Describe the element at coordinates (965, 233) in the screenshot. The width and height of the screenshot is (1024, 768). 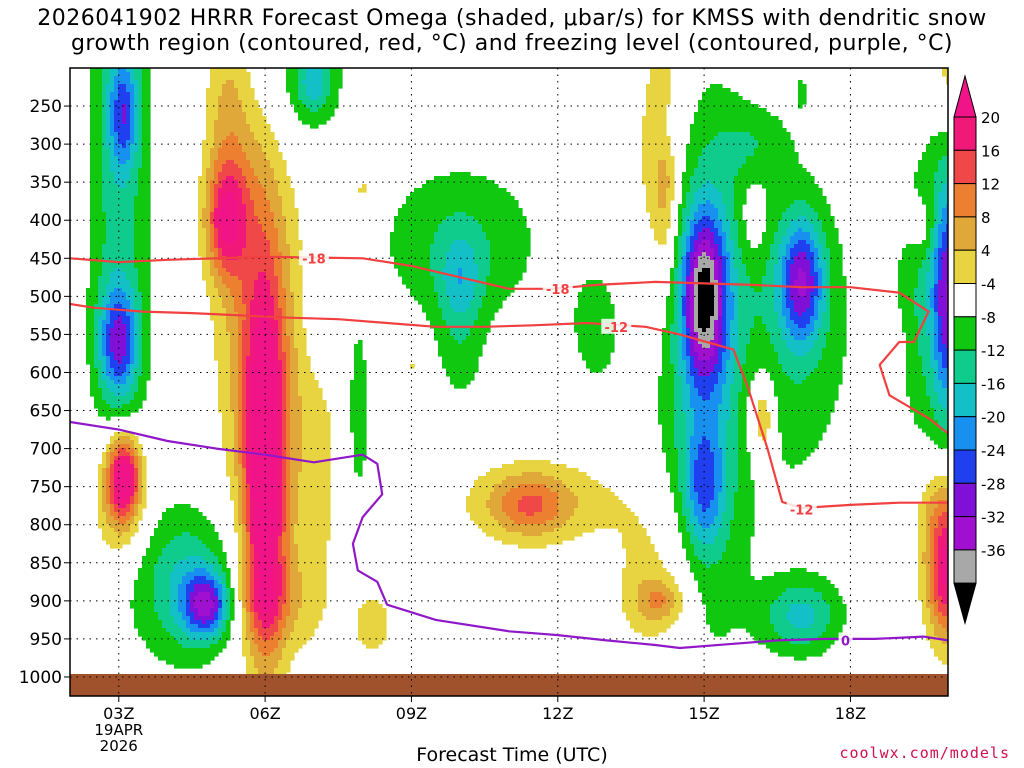
I see `colorbar-swatch` at that location.